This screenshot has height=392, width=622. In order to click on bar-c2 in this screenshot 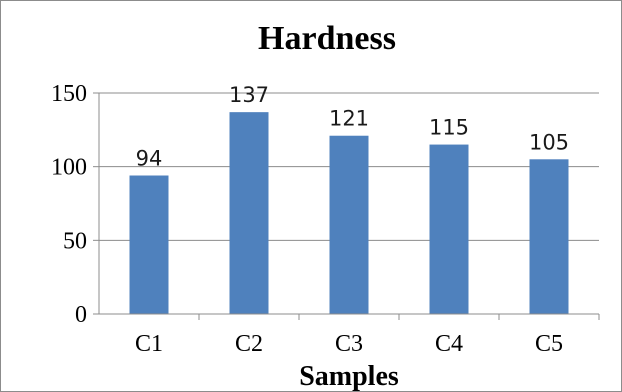, I will do `click(249, 213)`.